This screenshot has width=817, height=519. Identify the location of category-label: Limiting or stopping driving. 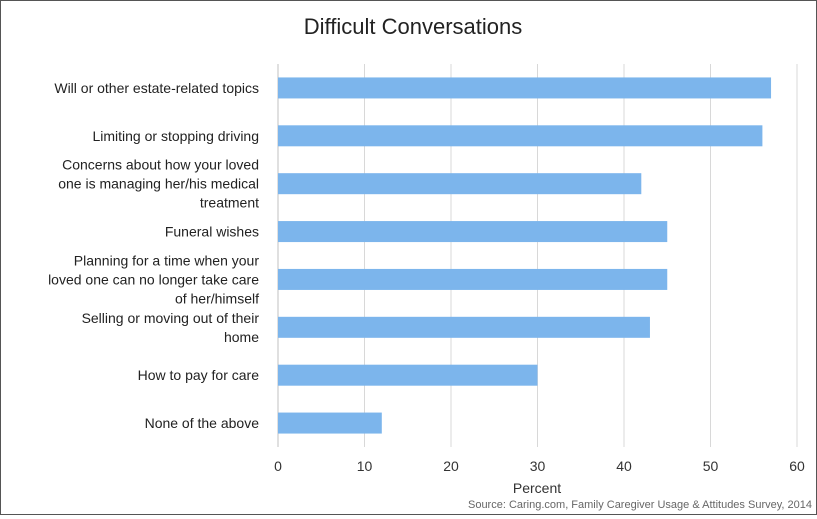
(175, 136).